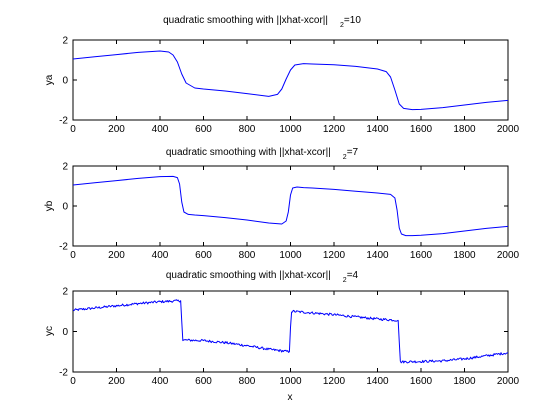  What do you see at coordinates (49, 331) in the screenshot?
I see `subplot-c-ylabel: yc` at bounding box center [49, 331].